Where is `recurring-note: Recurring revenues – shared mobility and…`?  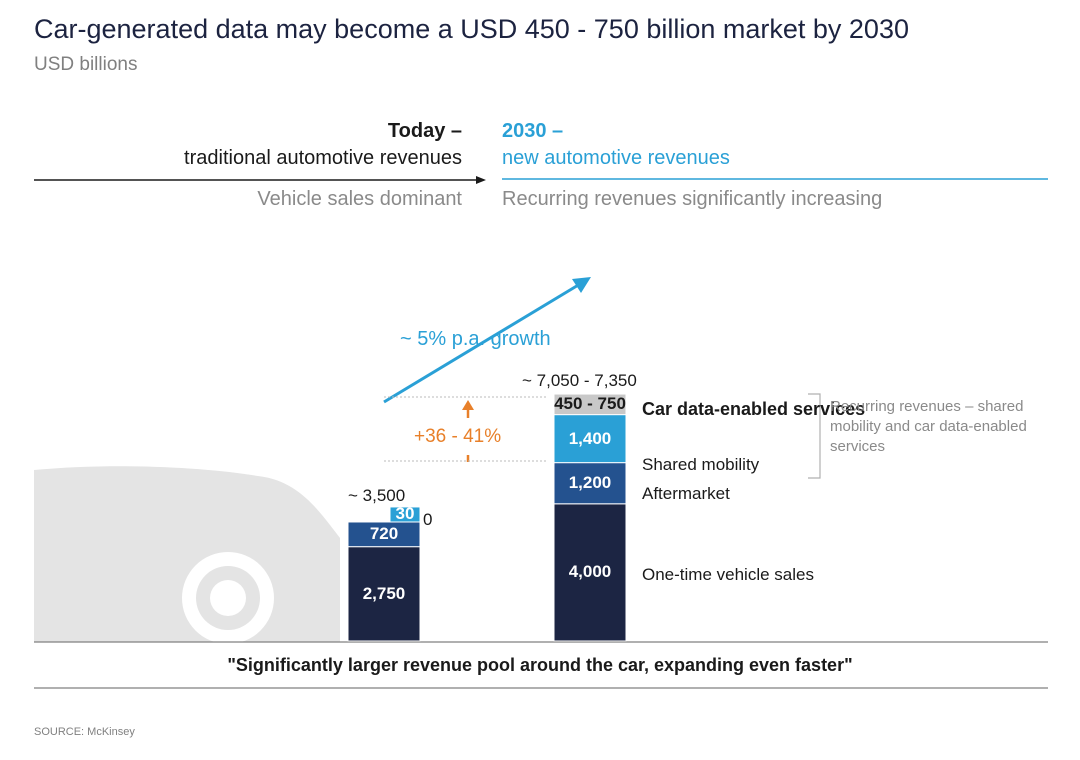
recurring-note: Recurring revenues – shared mobility and… is located at coordinates (928, 426).